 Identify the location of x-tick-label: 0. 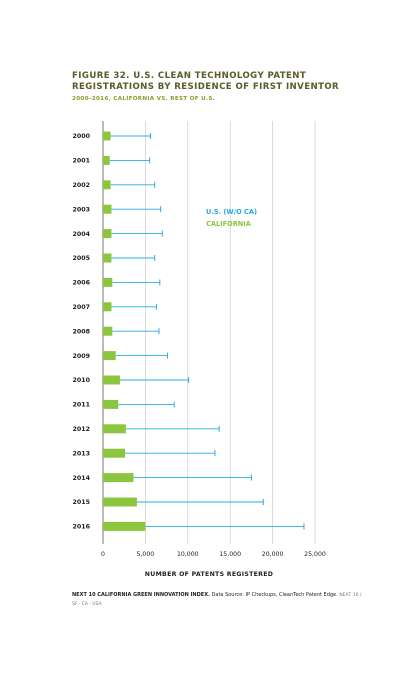
(103, 554).